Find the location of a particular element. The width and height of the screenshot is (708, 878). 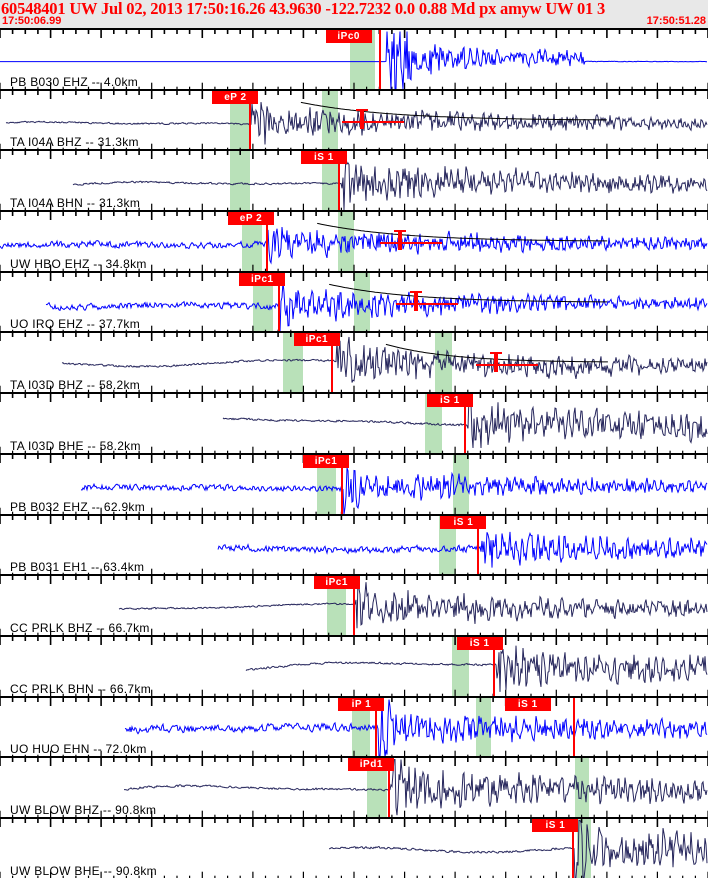

trace-row: iS 1 UW BLOW BHE -- 90.8km is located at coordinates (354, 847).